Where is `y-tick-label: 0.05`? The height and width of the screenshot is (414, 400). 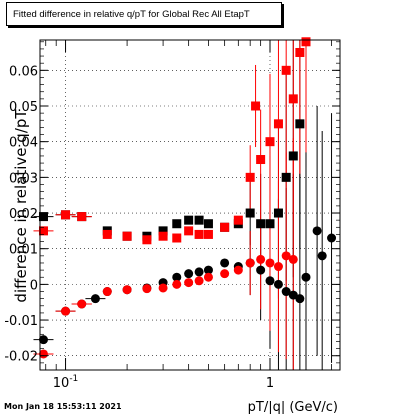
y-tick-label: 0.05 is located at coordinates (23, 107).